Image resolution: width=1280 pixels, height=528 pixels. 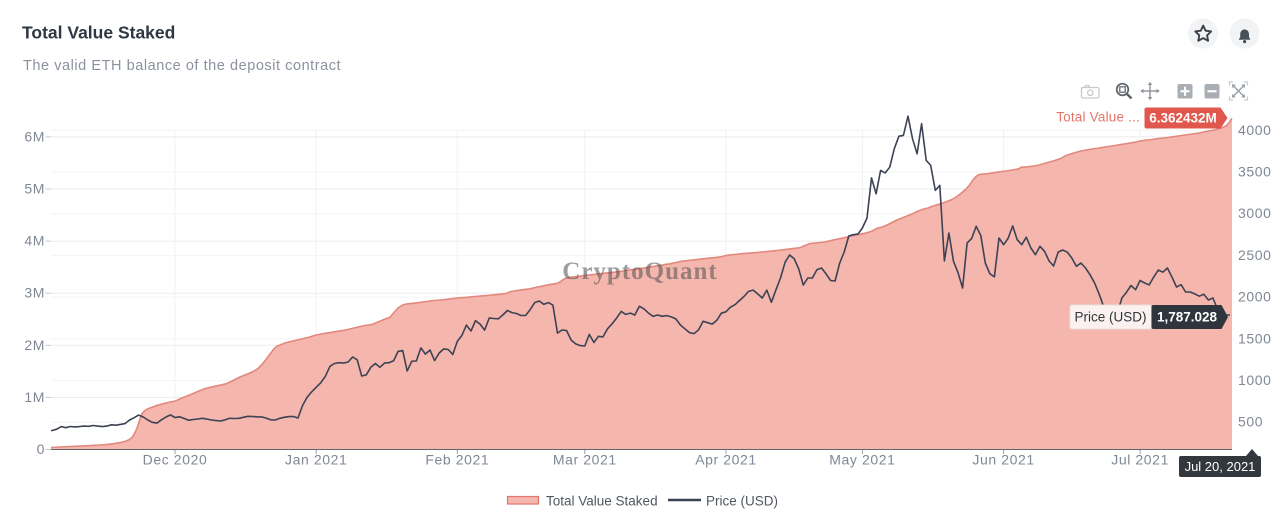 I want to click on svg-text: 2M, so click(x=34, y=345).